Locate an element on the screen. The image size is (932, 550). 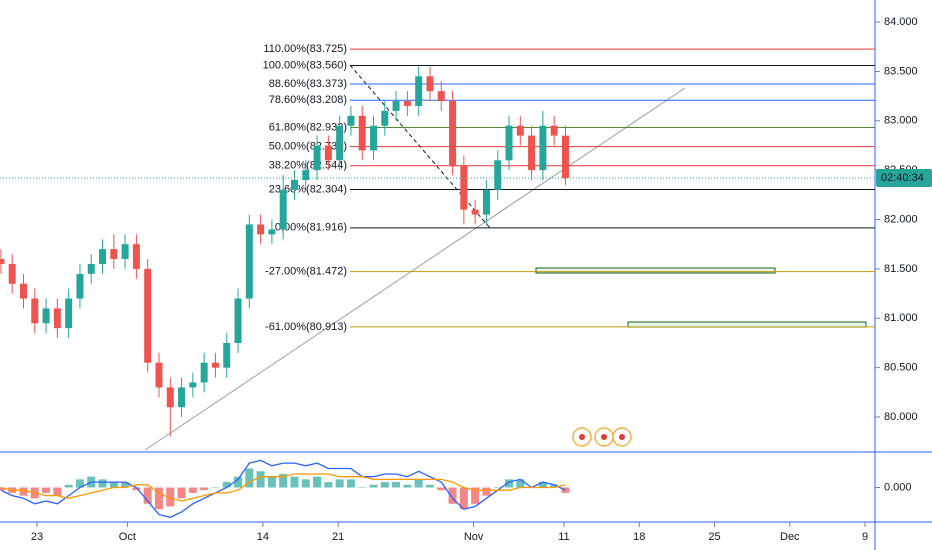
fib-level-label: -27.00%(81.472) is located at coordinates (306, 272).